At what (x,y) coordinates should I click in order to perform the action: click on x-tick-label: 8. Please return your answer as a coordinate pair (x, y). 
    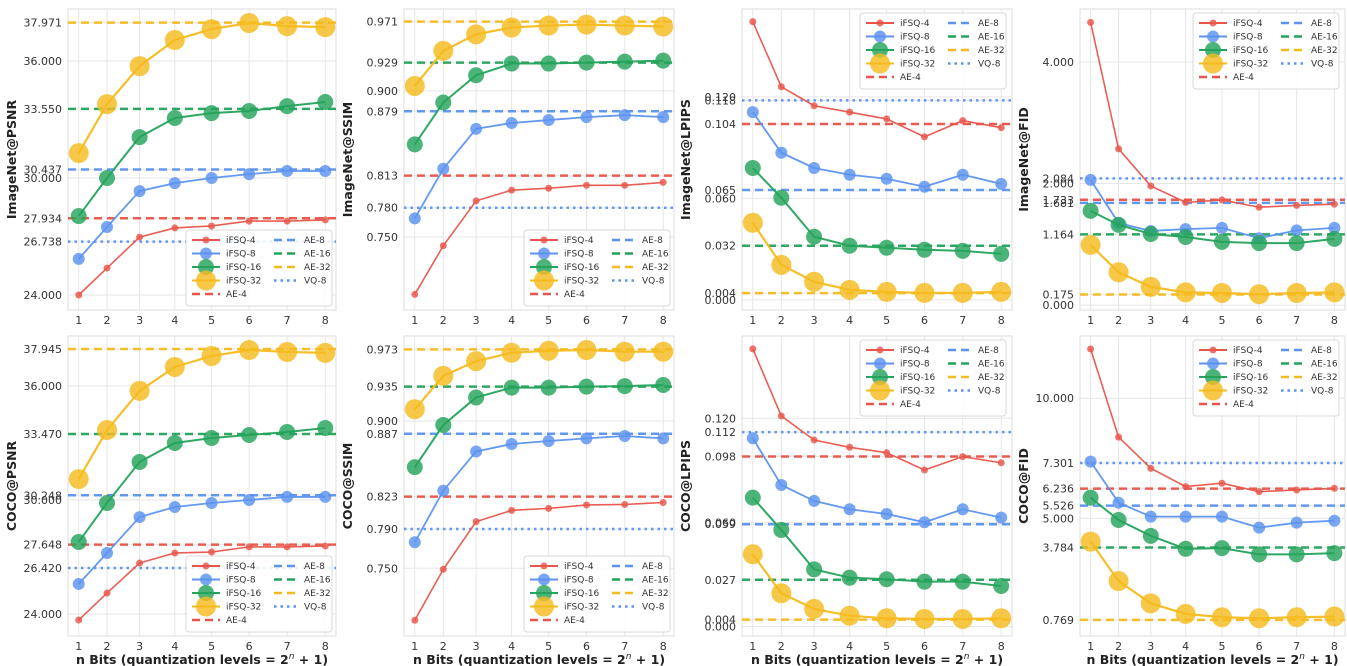
    Looking at the image, I should click on (325, 320).